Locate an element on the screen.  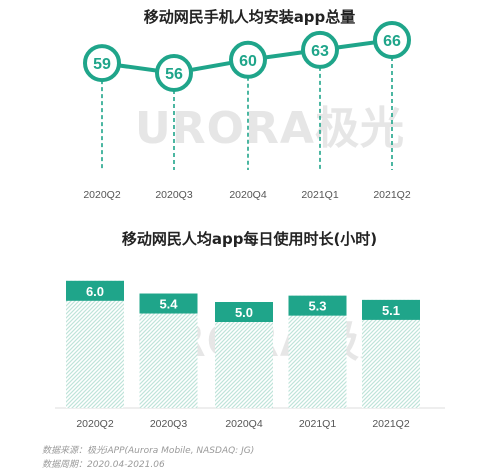
bar-chart-title: 移动网民人均app每日使用时长(小时) is located at coordinates (249, 239).